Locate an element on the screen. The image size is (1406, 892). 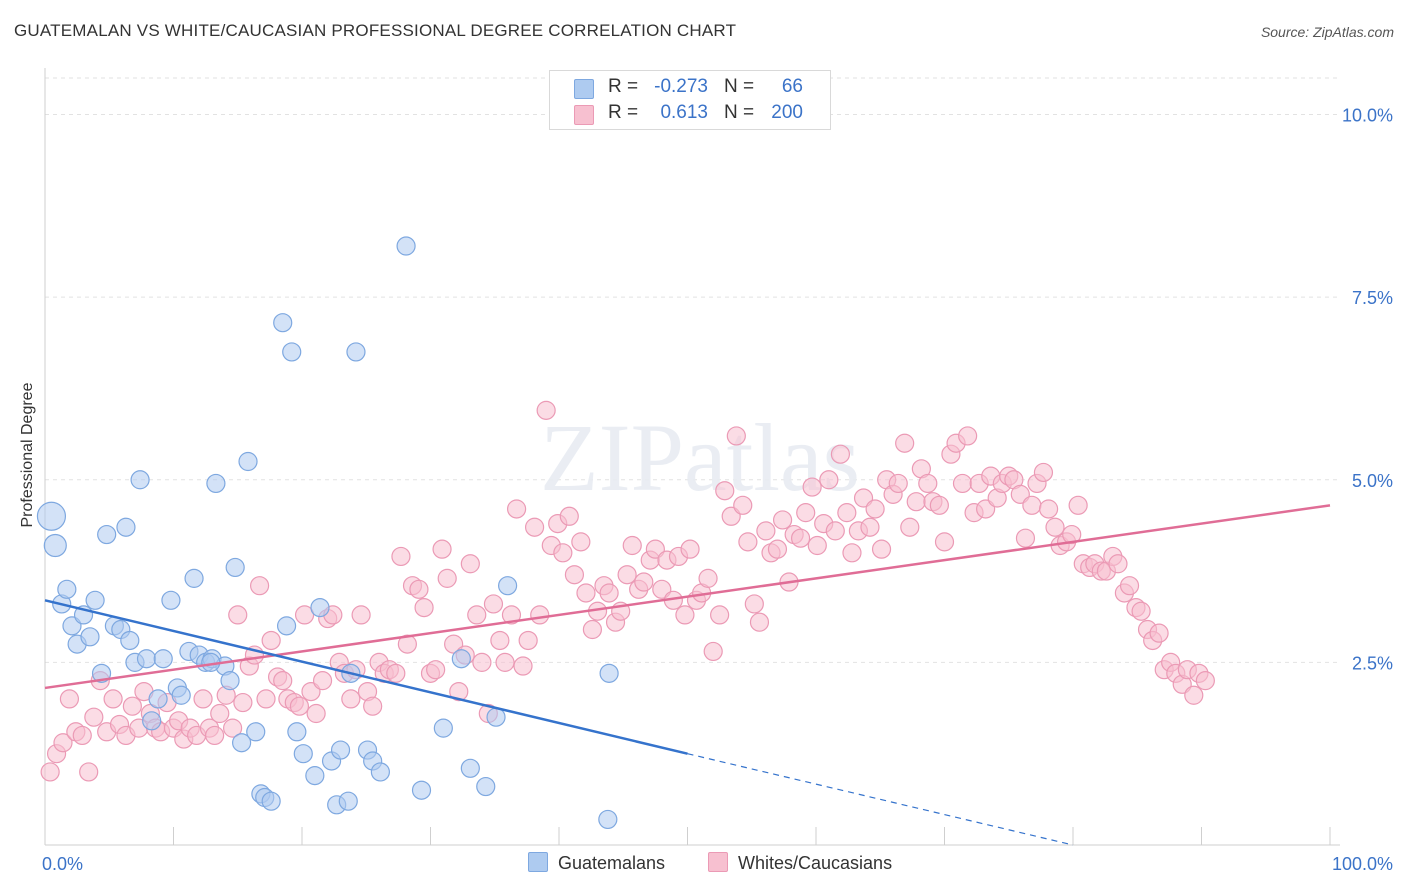
x-tick-label: 100.0% is located at coordinates (1362, 864).